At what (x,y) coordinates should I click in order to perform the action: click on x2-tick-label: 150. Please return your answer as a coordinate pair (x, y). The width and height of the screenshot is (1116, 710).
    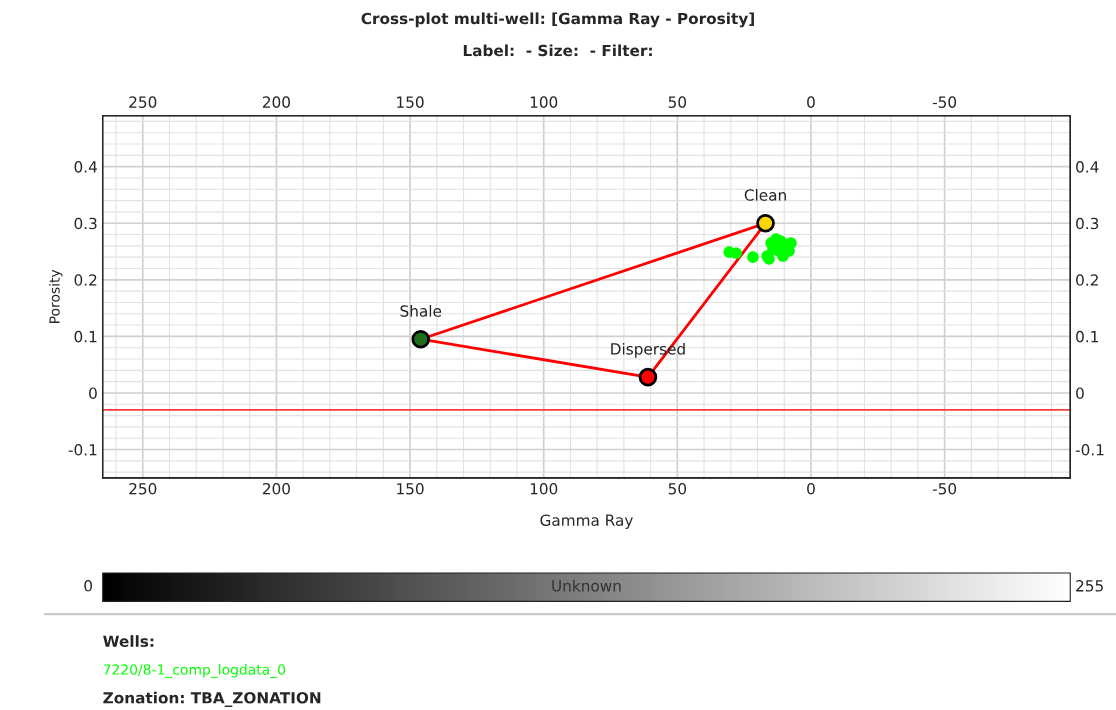
    Looking at the image, I should click on (410, 102).